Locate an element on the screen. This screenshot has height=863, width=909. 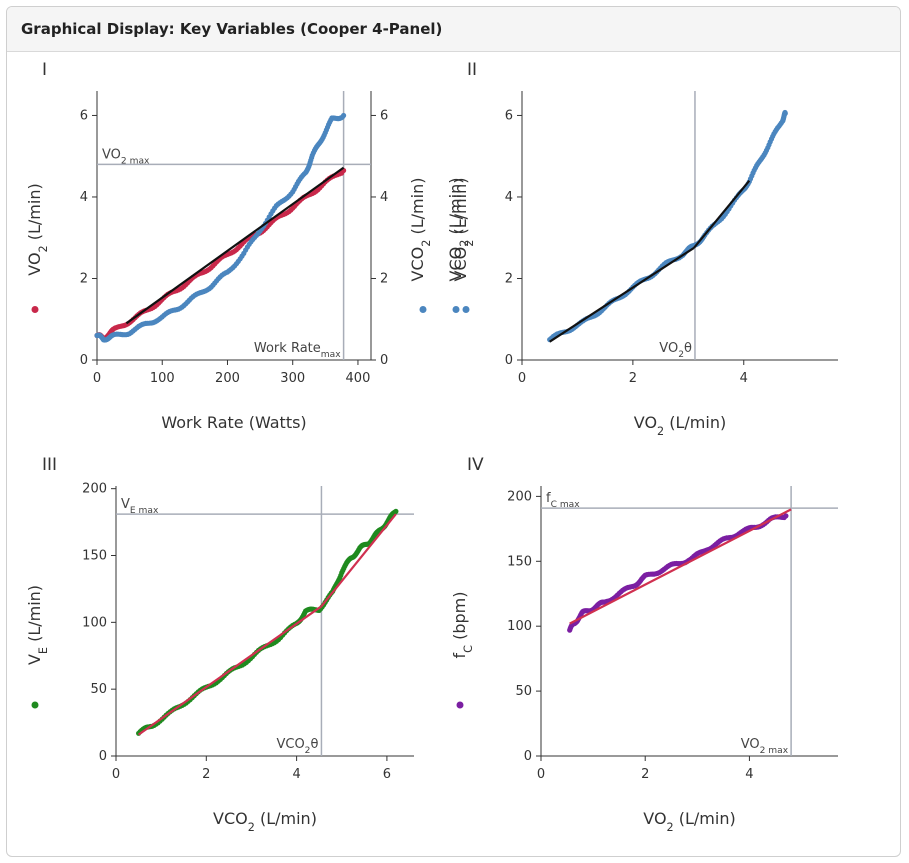
y-axis-label-right-2: VCO2 (L/min) is located at coordinates (458, 230).